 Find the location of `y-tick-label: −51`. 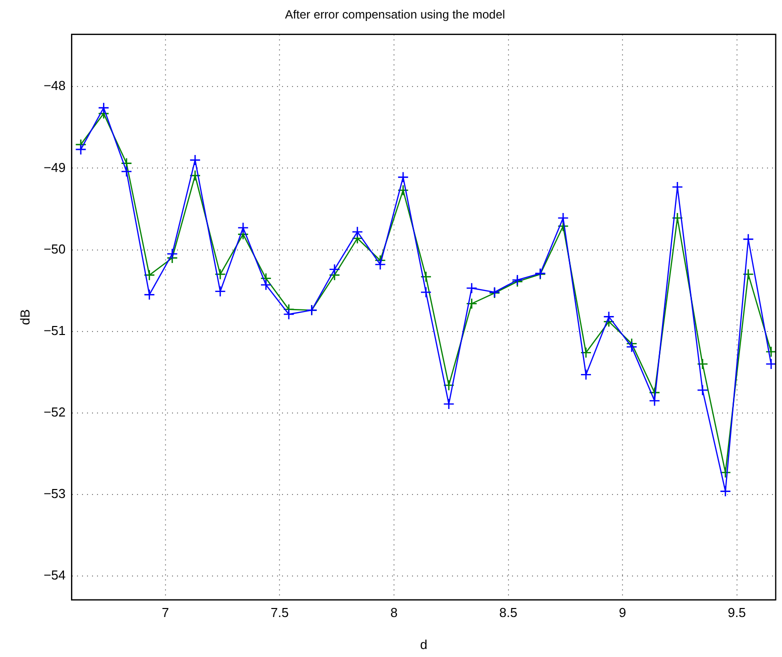

y-tick-label: −51 is located at coordinates (55, 330).